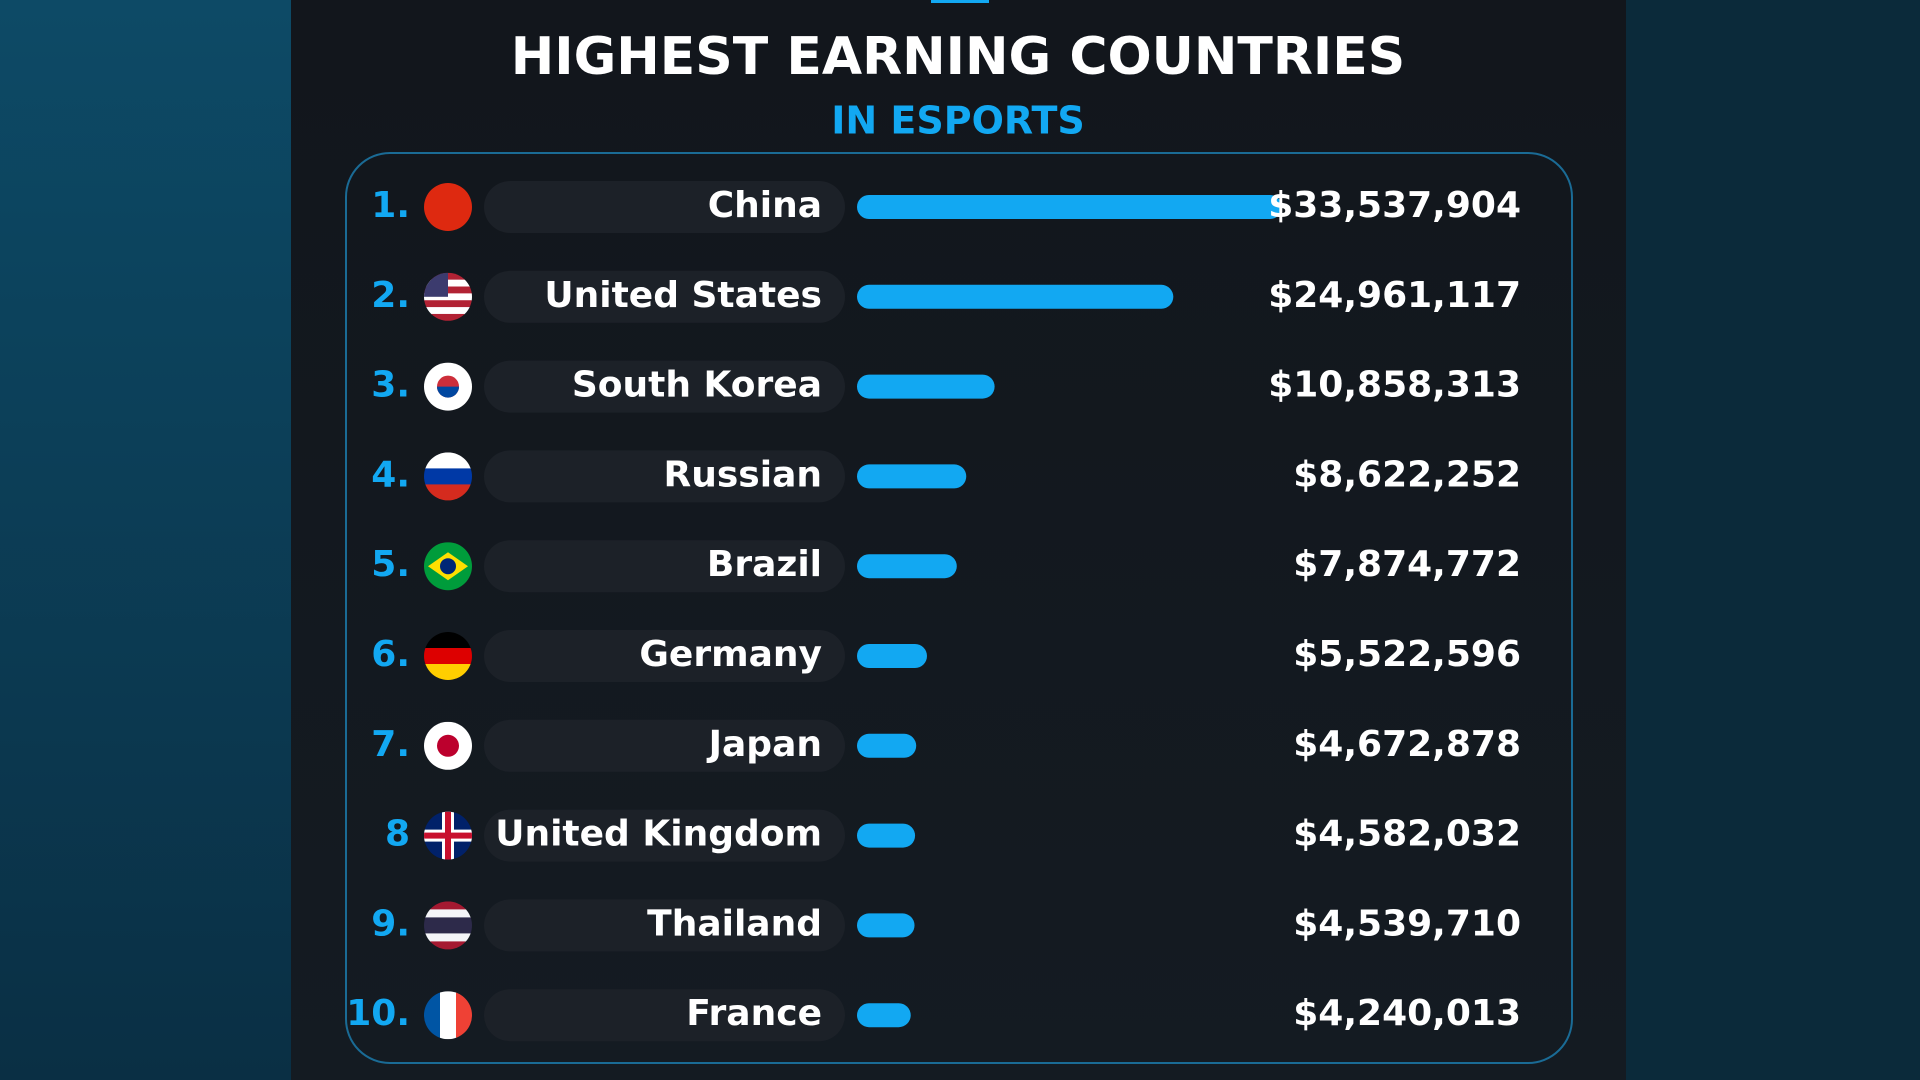 The width and height of the screenshot is (1920, 1080). I want to click on rank: 7., so click(390, 744).